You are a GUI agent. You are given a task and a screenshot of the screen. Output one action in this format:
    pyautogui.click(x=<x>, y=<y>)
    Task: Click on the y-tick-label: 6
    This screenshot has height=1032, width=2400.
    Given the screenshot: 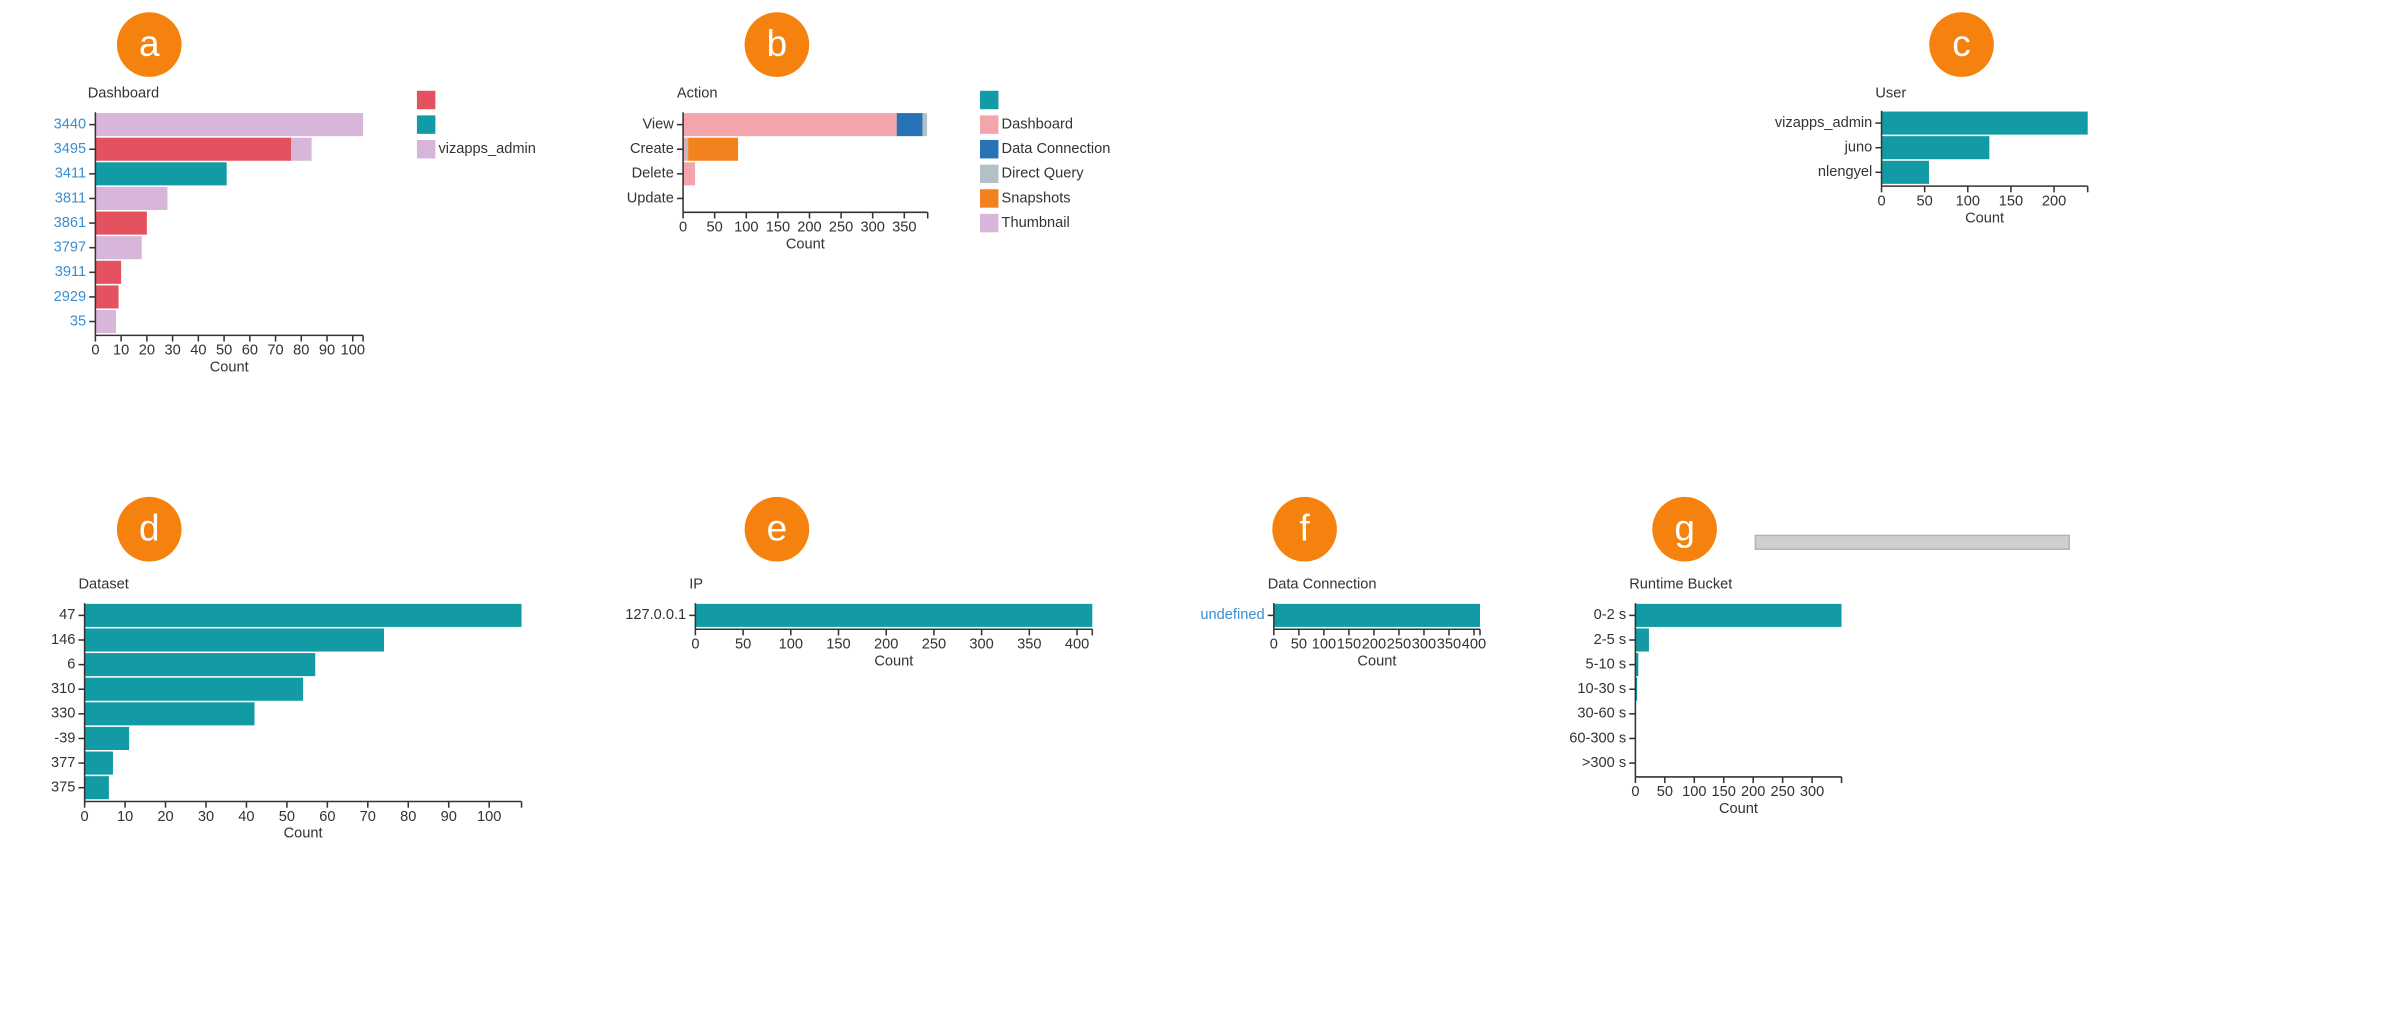 What is the action you would take?
    pyautogui.click(x=71, y=664)
    